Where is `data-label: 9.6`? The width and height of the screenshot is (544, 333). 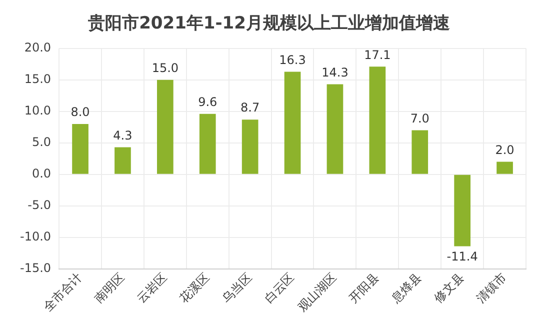
data-label: 9.6 is located at coordinates (208, 102).